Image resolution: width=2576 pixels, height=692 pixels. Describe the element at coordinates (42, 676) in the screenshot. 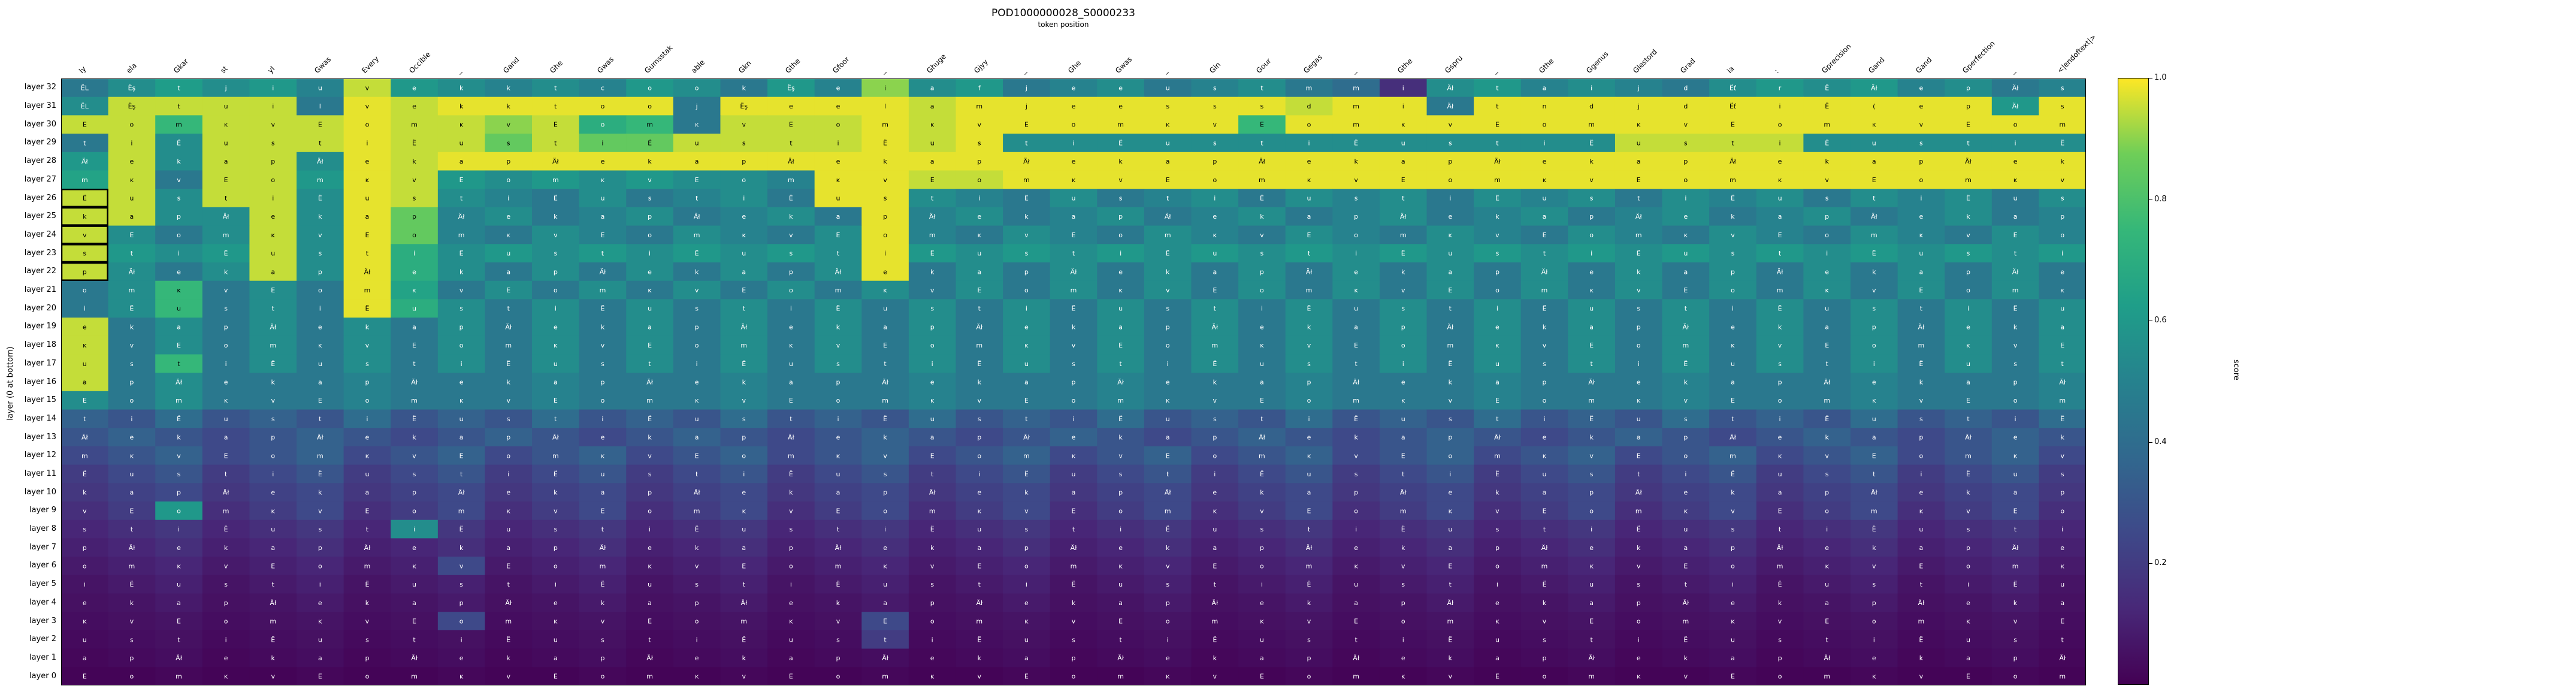

I see `row-label: layer 0` at that location.